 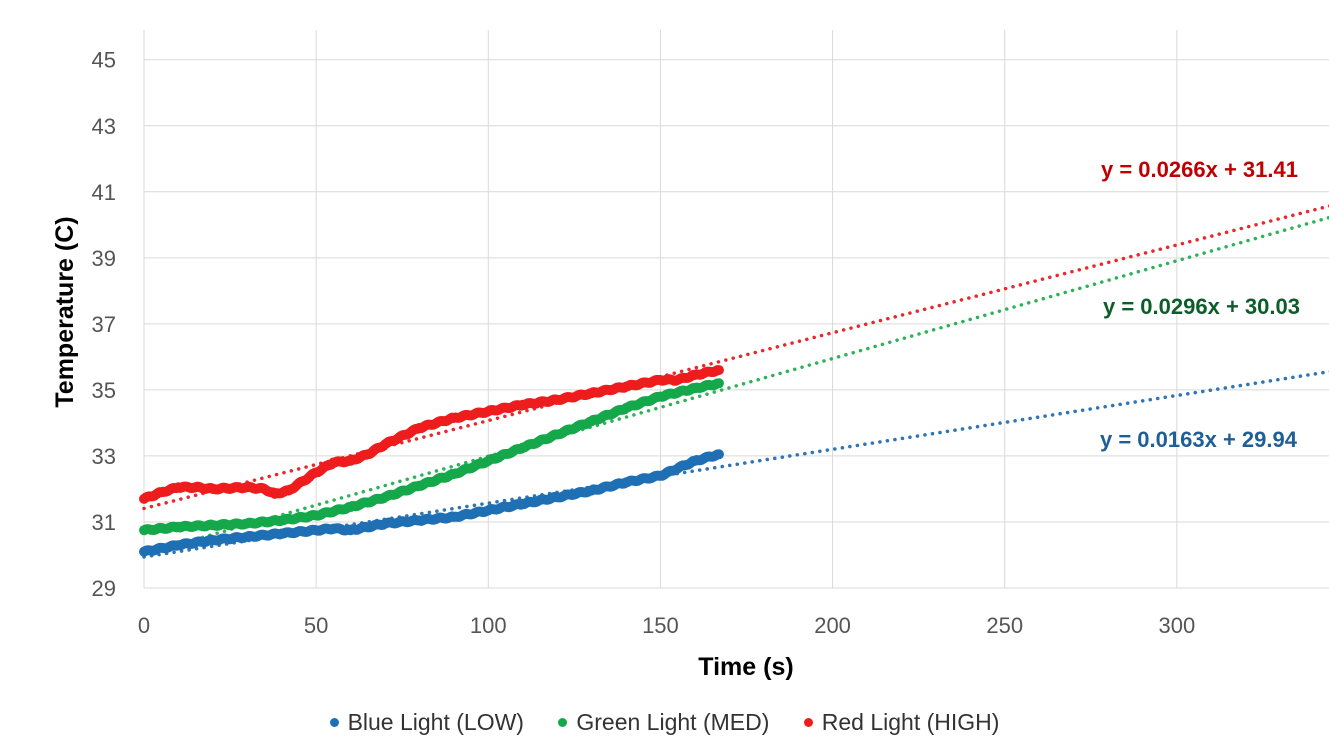 What do you see at coordinates (104, 522) in the screenshot?
I see `y-tick-label: 31` at bounding box center [104, 522].